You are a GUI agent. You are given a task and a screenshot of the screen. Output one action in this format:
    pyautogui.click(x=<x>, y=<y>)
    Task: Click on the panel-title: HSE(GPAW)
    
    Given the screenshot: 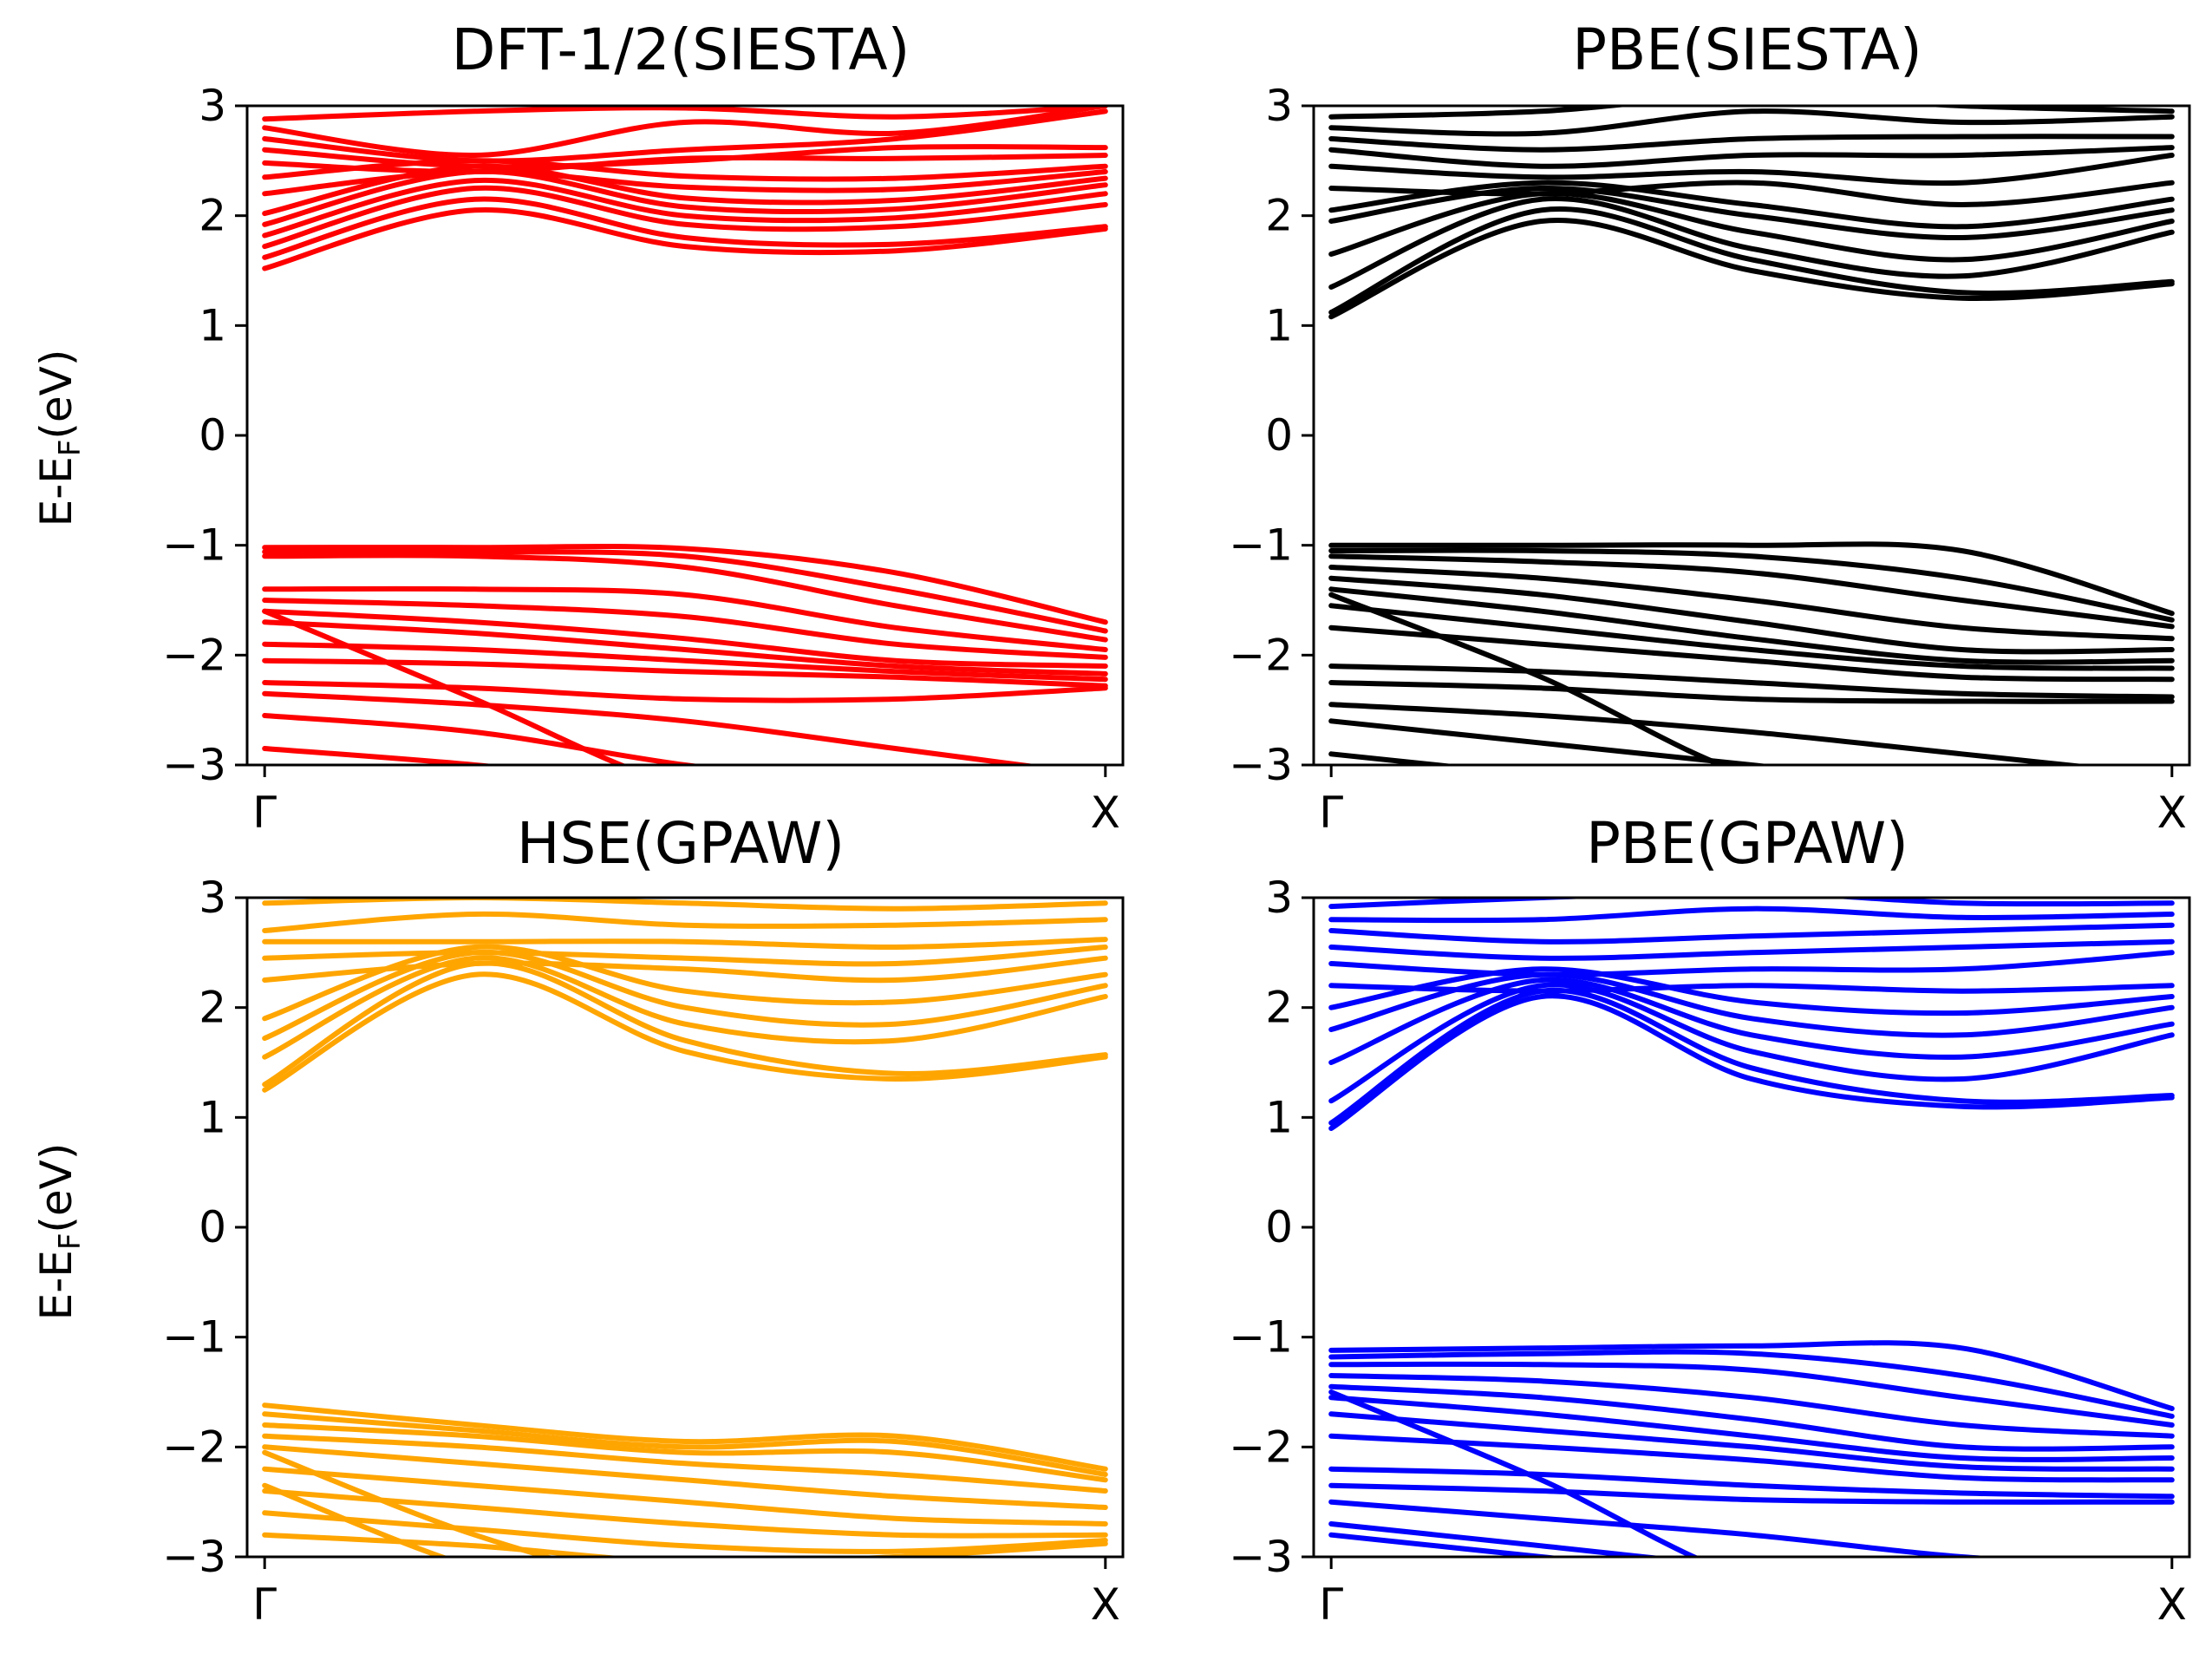 What is the action you would take?
    pyautogui.click(x=681, y=843)
    